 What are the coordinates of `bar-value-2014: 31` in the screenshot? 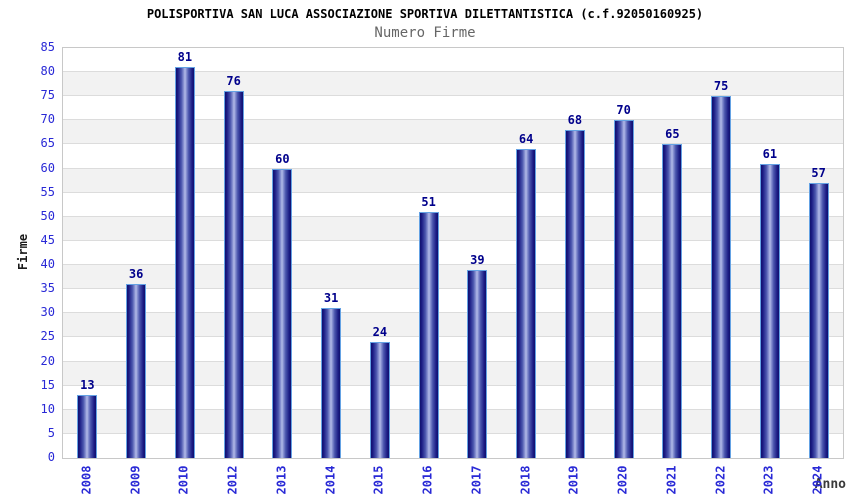 It's located at (331, 298).